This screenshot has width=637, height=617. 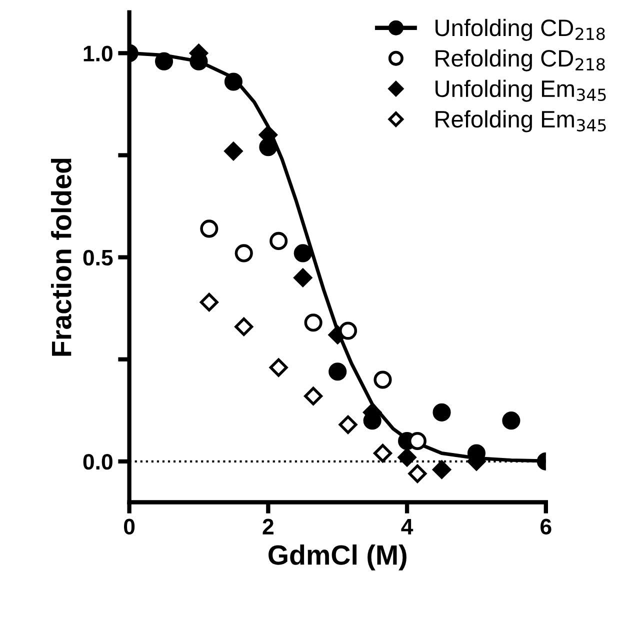 What do you see at coordinates (98, 258) in the screenshot?
I see `y-tick-label: 0.5` at bounding box center [98, 258].